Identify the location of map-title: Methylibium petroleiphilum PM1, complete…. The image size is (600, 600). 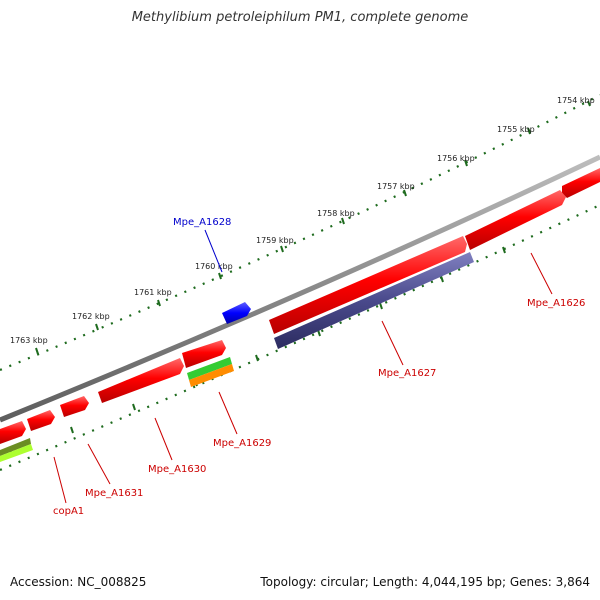
(300, 17).